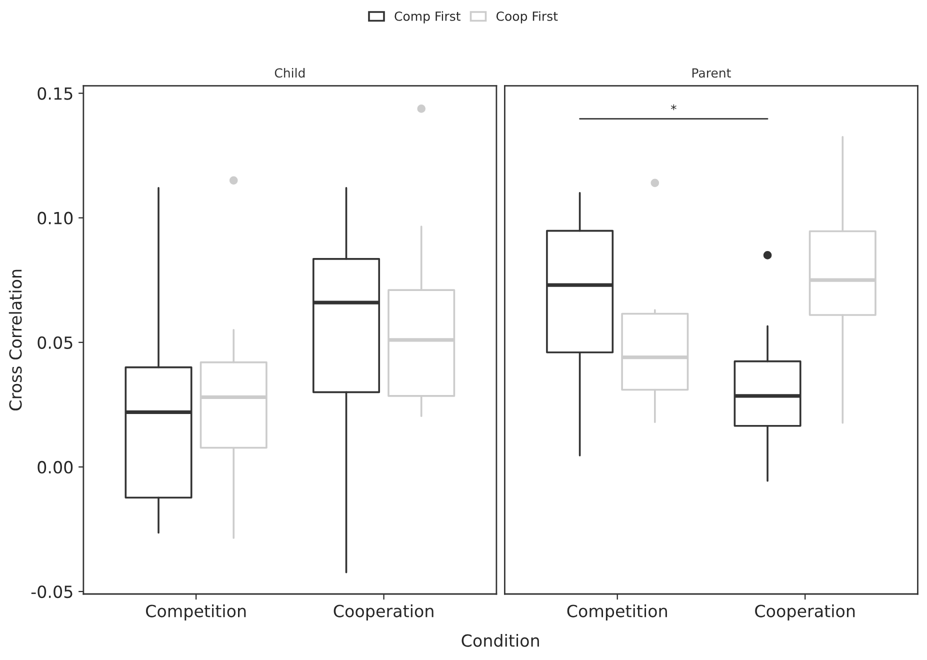  I want to click on y-tick-label: 0.15, so click(55, 93).